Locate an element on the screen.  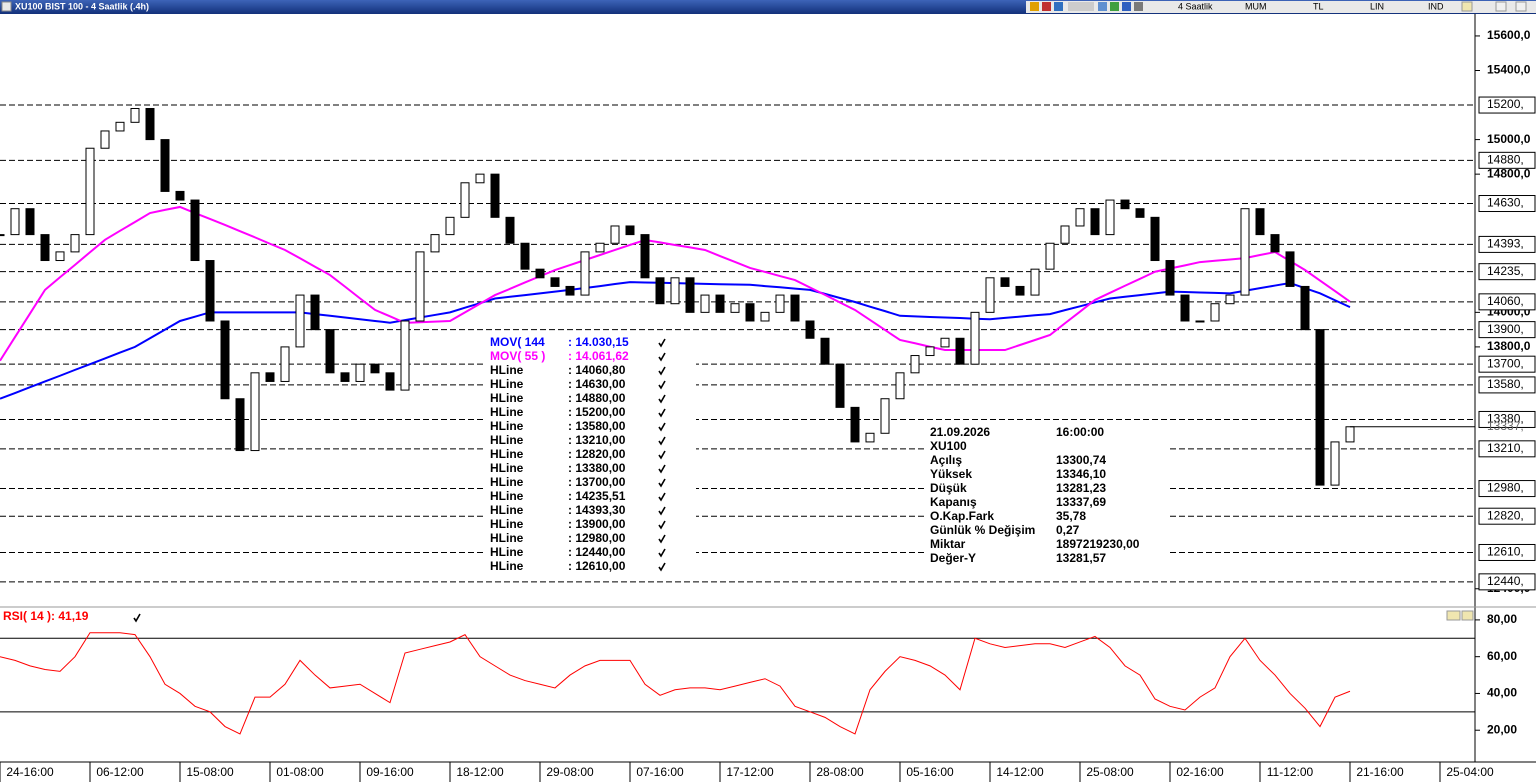
hline-axis-label: 12610, is located at coordinates (1505, 552).